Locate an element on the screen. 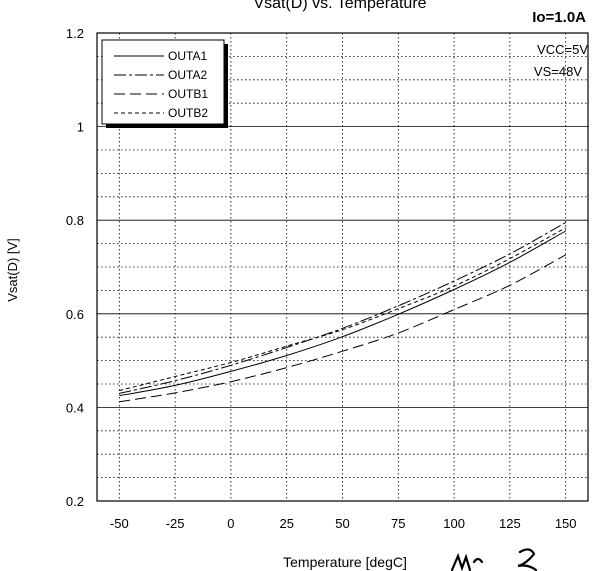  x-tick-label: 0 is located at coordinates (230, 523).